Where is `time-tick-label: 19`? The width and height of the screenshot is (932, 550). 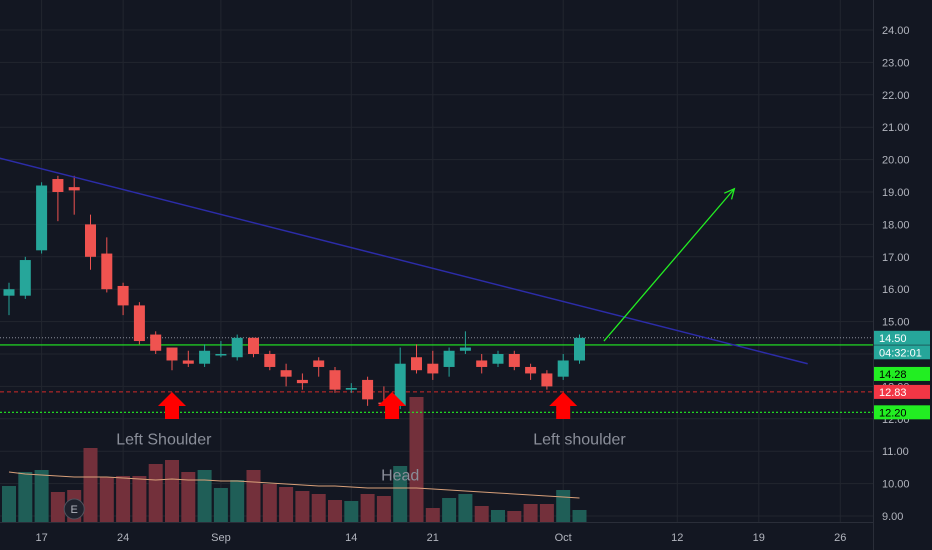 time-tick-label: 19 is located at coordinates (759, 538).